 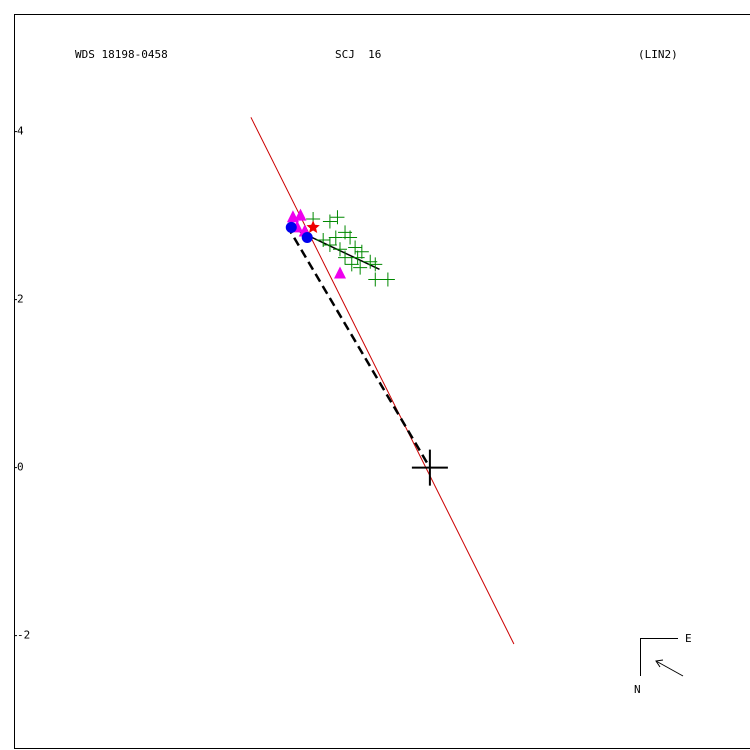 I want to click on chart-title: (LIN2), so click(x=658, y=54).